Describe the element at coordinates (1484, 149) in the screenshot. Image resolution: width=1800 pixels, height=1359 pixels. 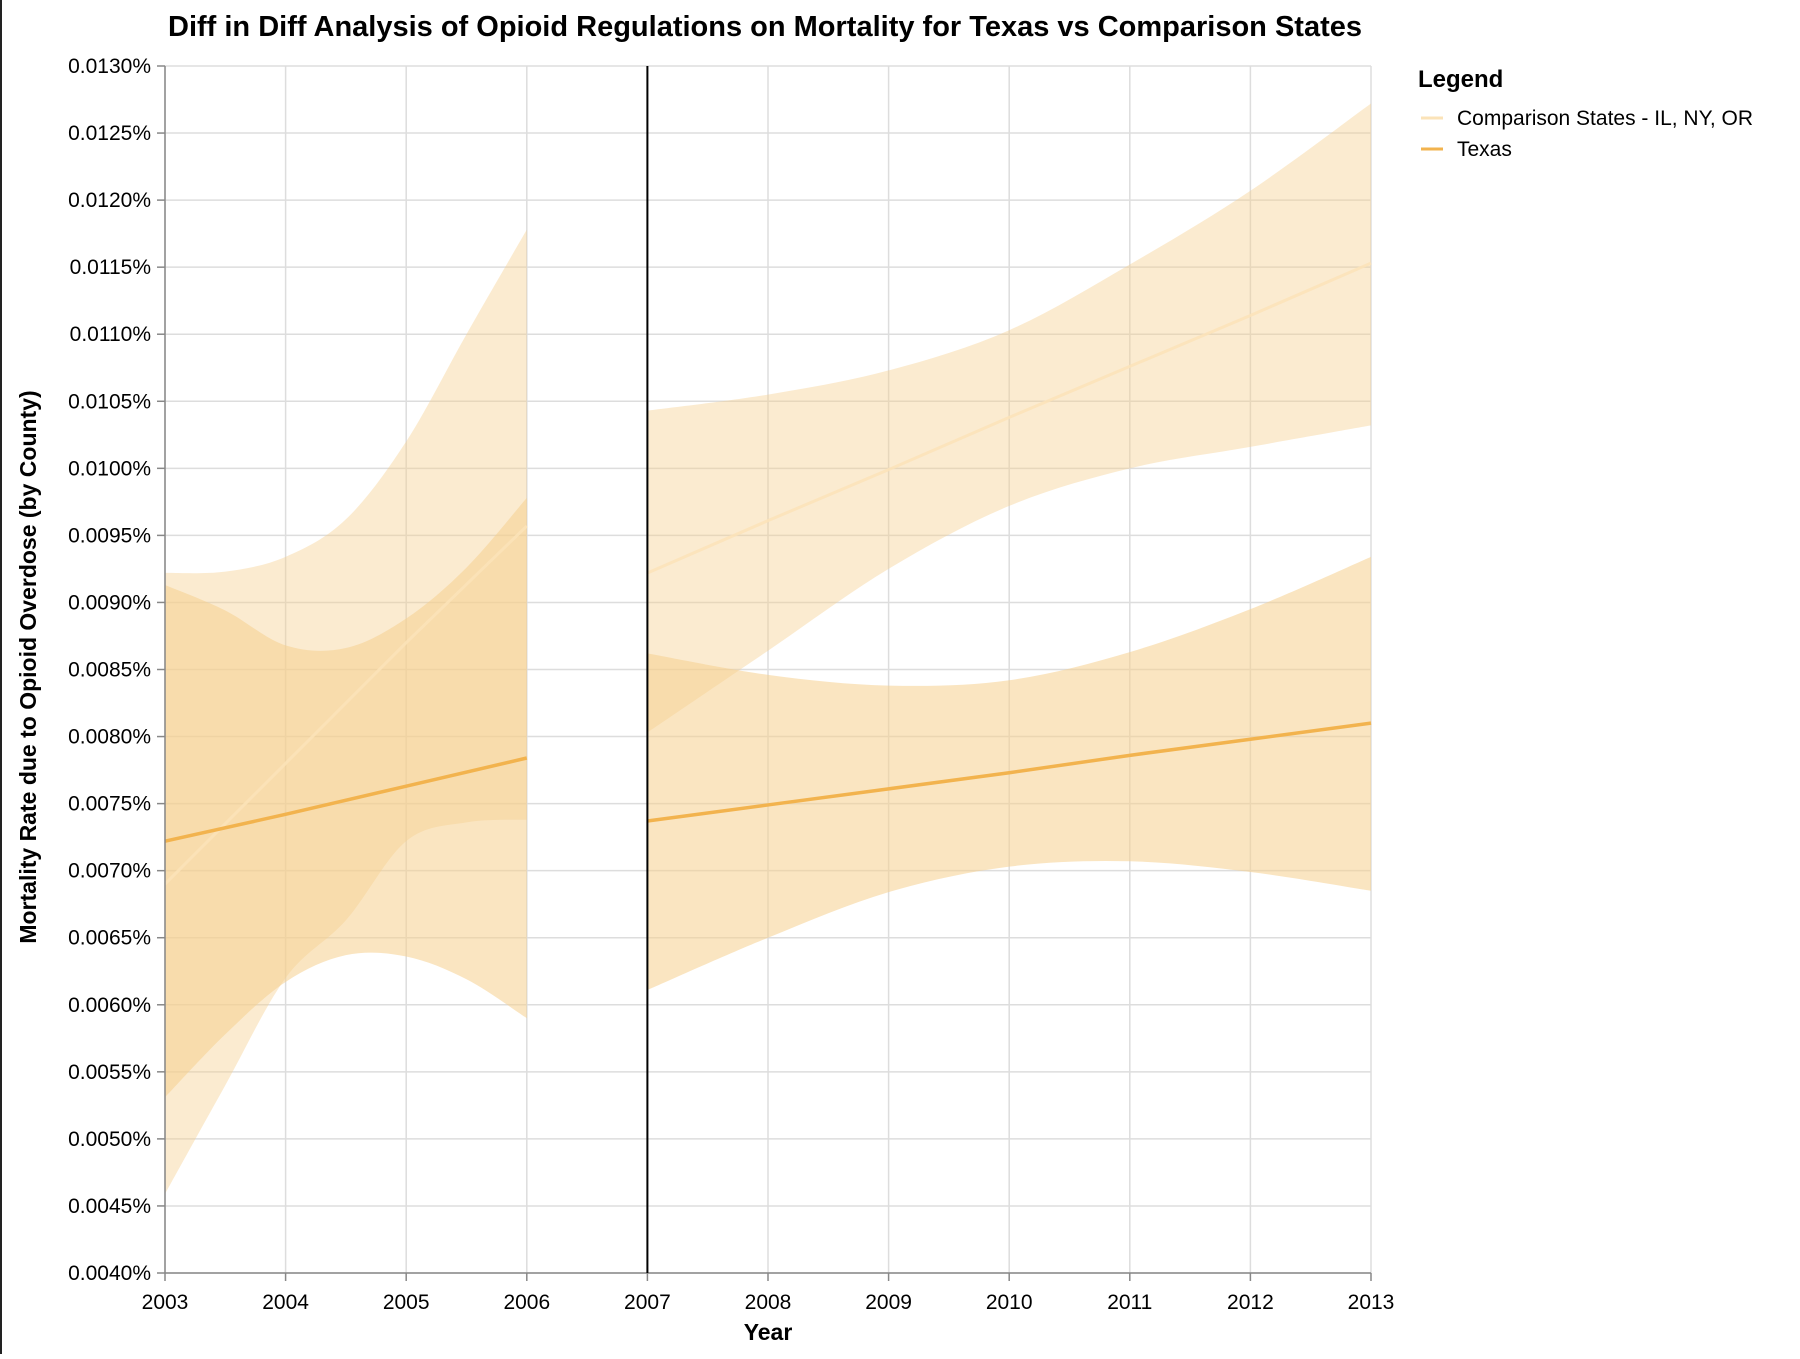
I see `legend-label: Texas` at that location.